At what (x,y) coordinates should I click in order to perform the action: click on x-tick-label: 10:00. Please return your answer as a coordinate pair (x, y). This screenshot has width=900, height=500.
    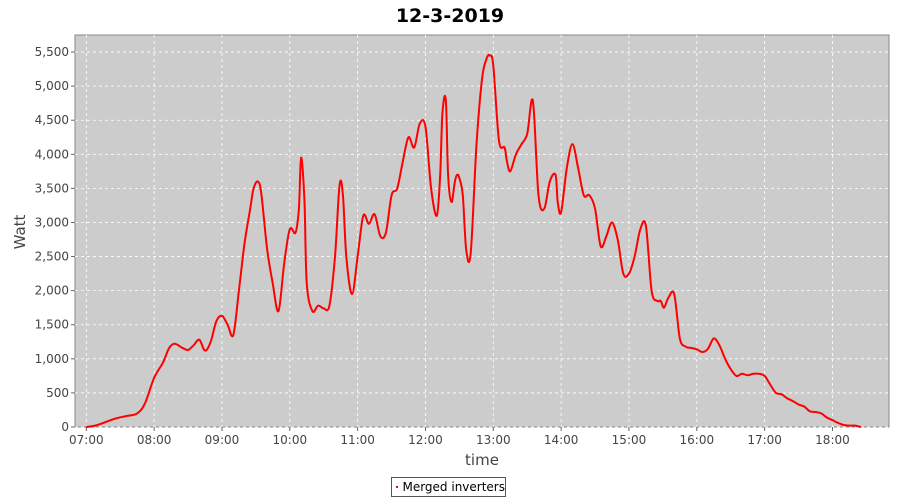
    Looking at the image, I should click on (290, 440).